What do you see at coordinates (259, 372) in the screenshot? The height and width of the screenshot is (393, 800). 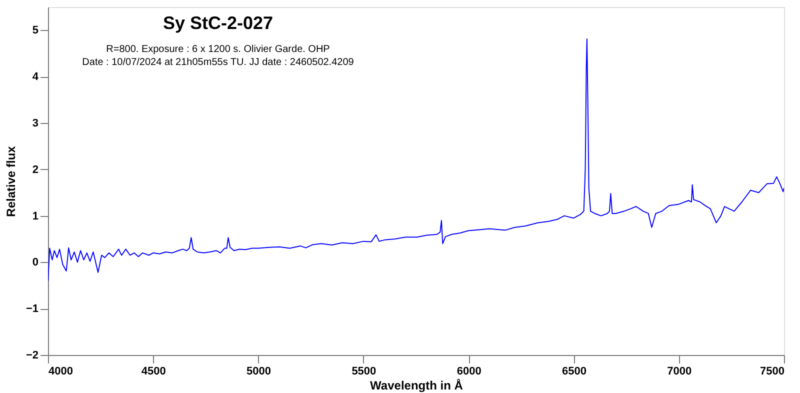 I see `x-tick-label: 5000` at bounding box center [259, 372].